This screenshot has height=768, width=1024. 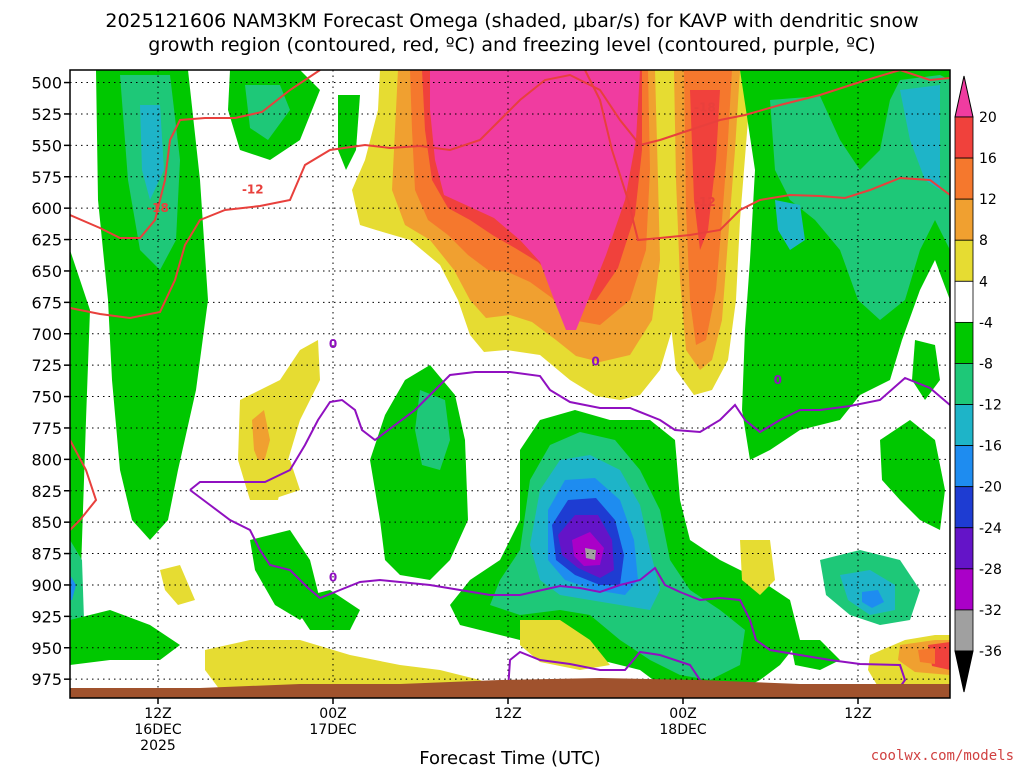 I want to click on colorbar-bottom-triangle, so click(x=964, y=671).